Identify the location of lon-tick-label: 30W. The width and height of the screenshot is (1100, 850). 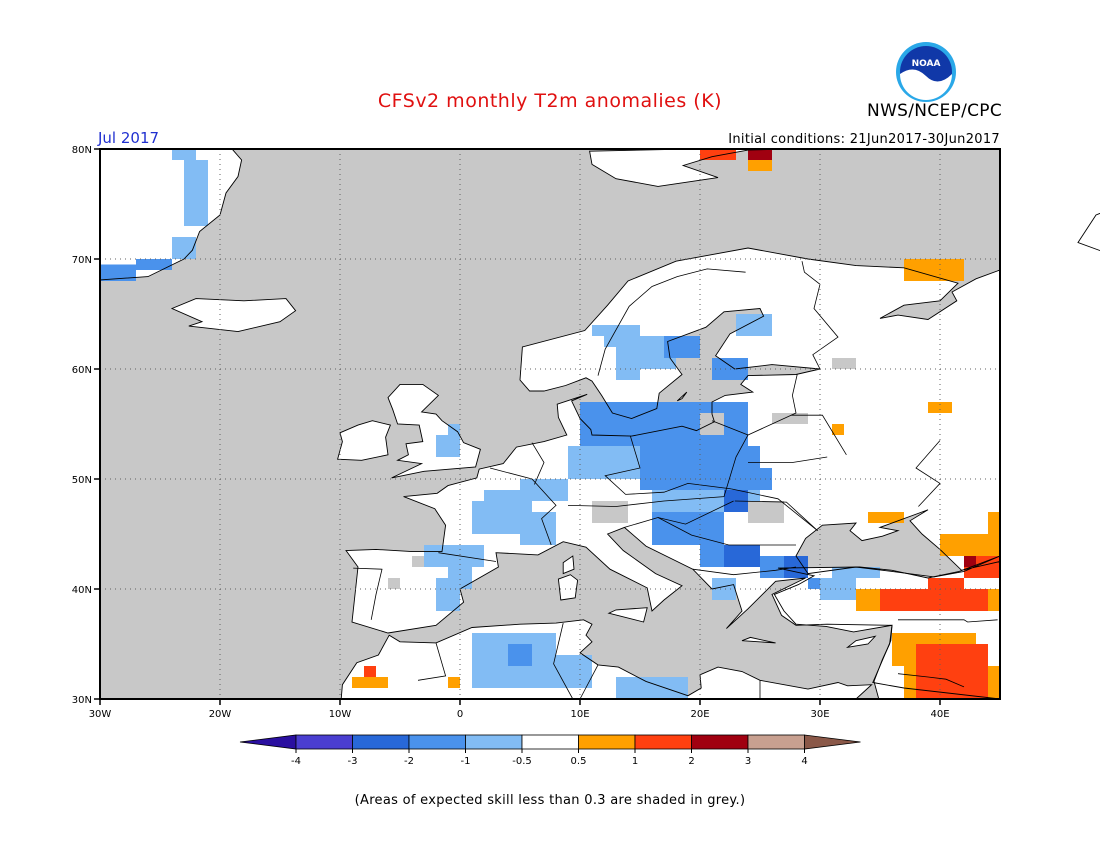
(100, 714).